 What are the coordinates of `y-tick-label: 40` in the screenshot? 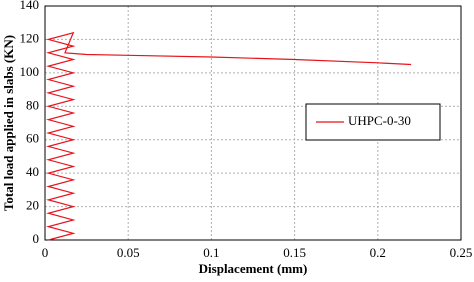 It's located at (32, 171).